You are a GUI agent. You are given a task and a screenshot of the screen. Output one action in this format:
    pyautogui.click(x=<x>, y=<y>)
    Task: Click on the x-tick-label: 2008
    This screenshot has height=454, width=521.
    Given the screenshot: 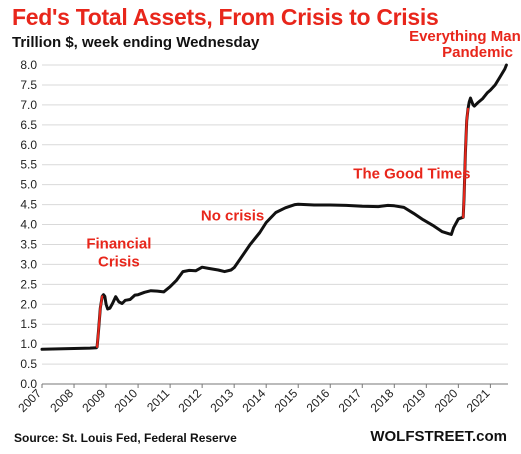 What is the action you would take?
    pyautogui.click(x=61, y=400)
    